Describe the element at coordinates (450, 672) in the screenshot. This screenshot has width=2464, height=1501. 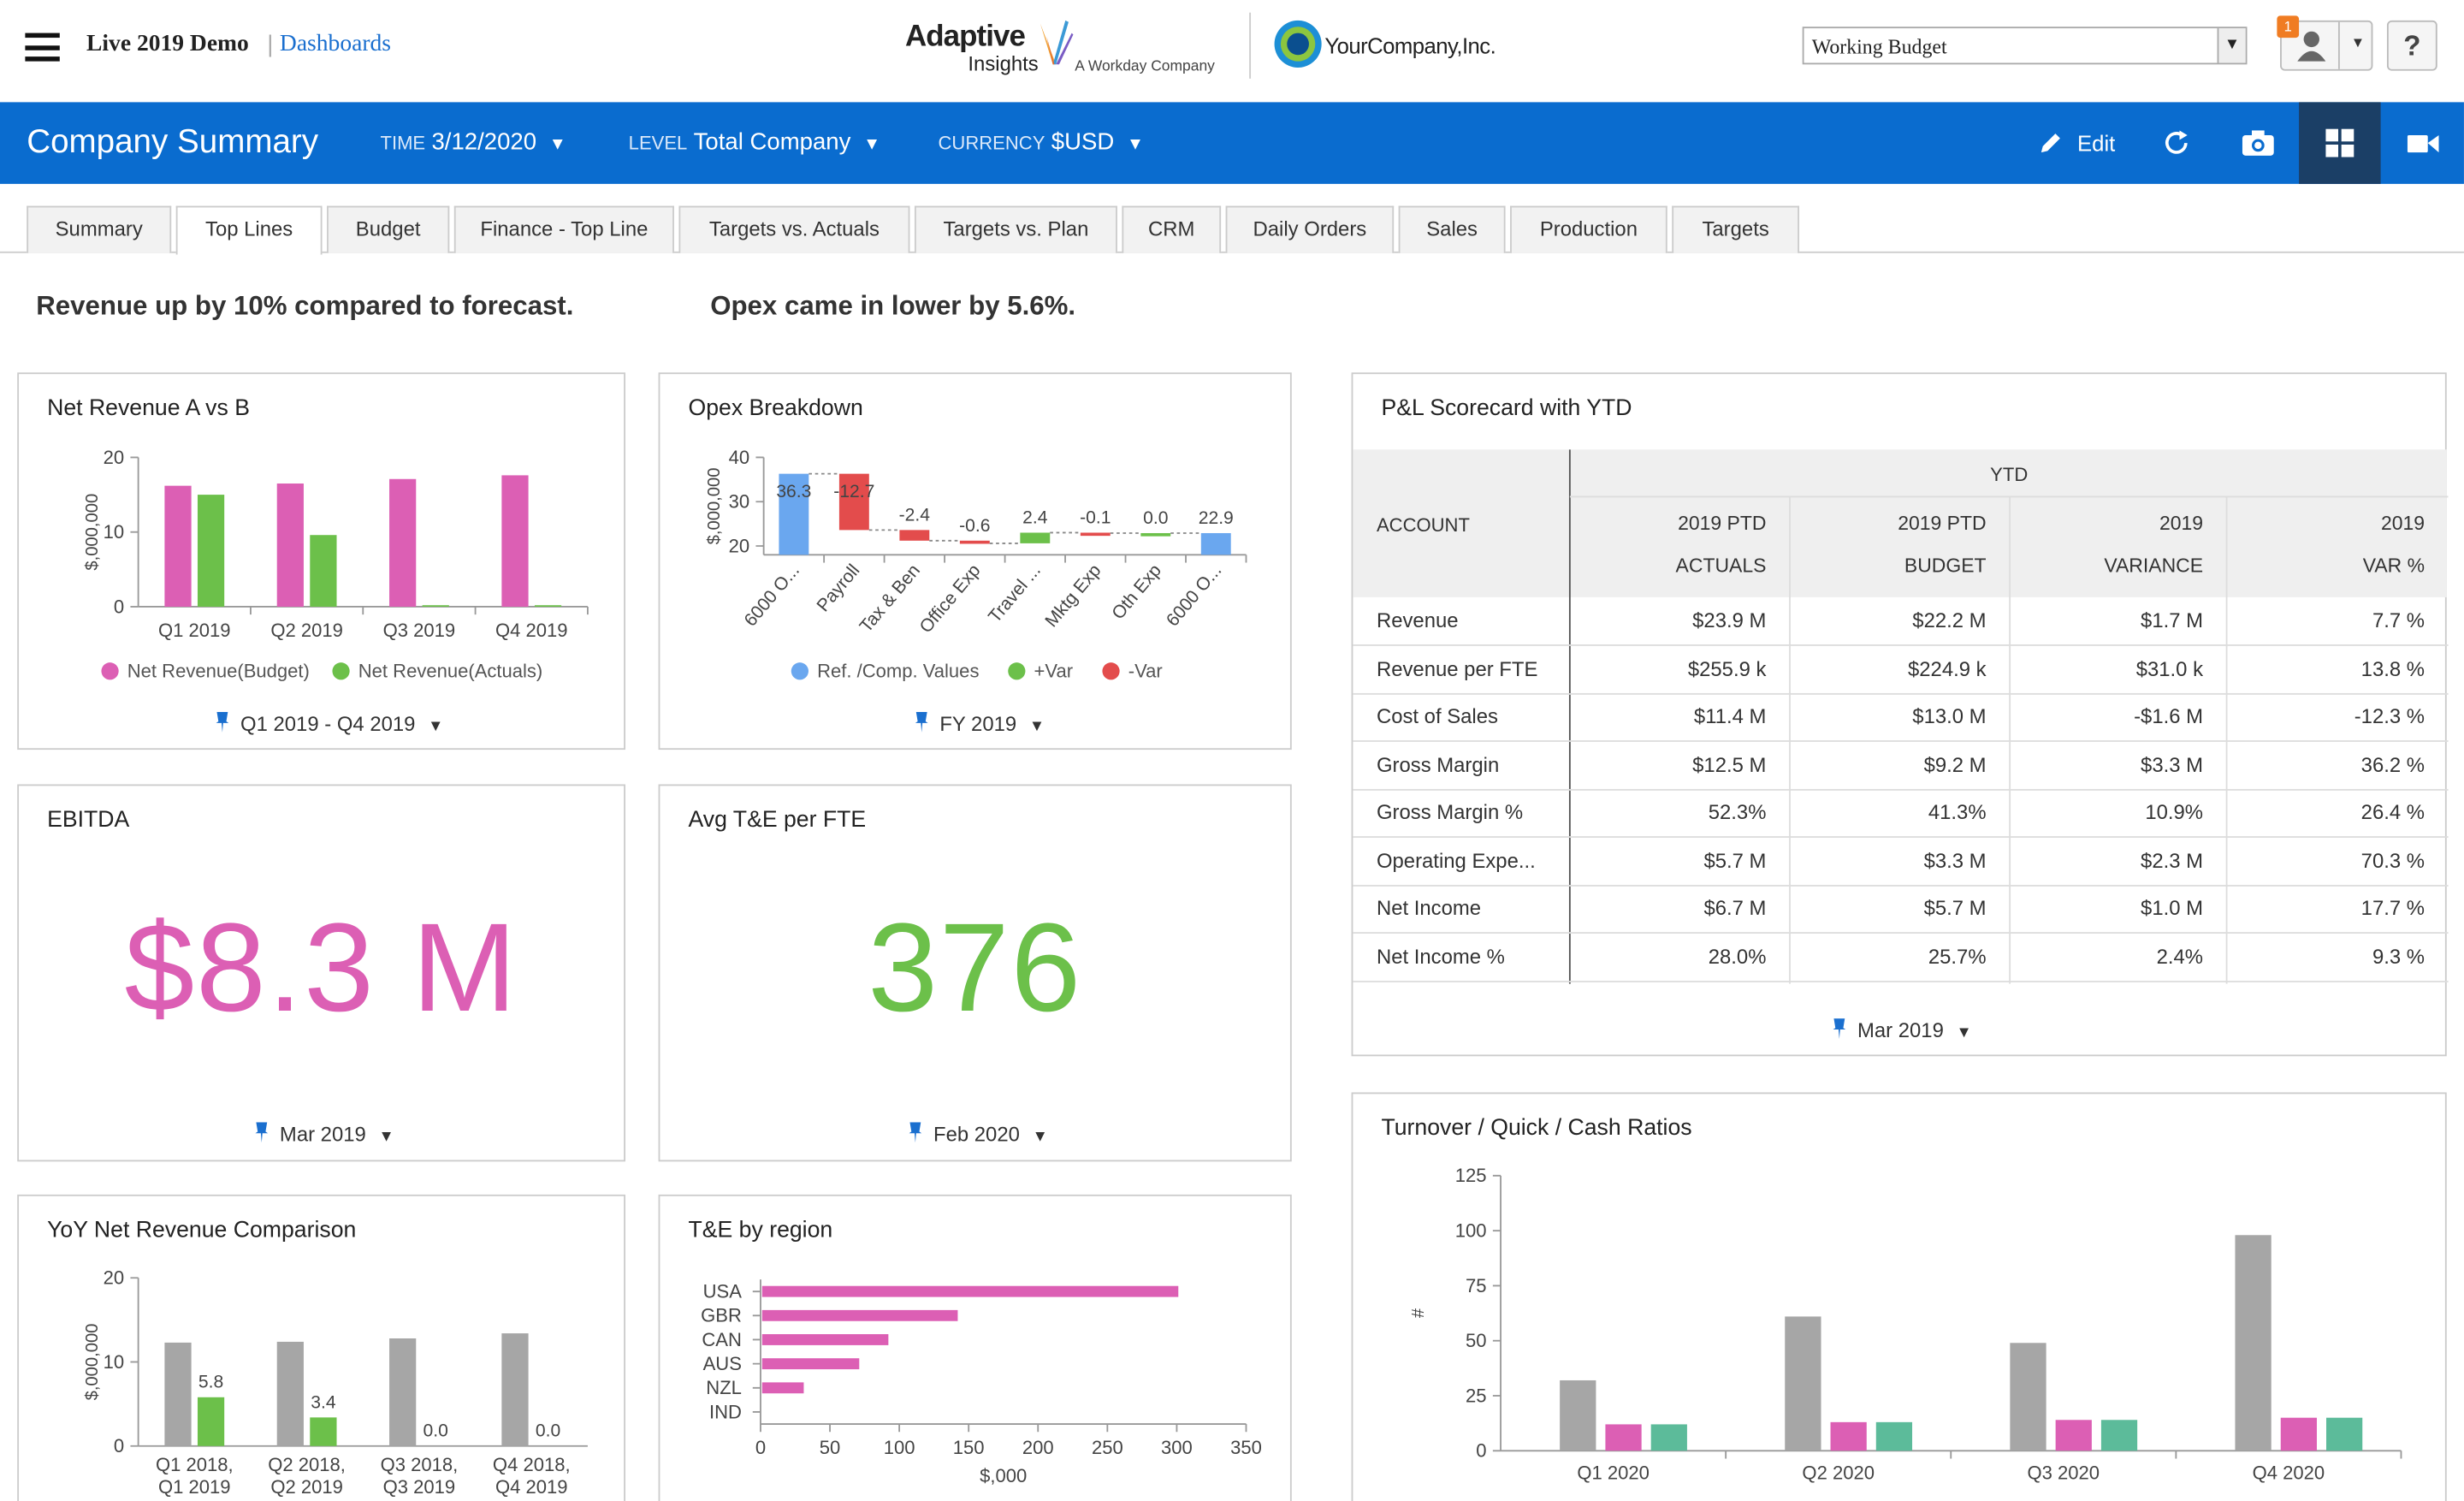
I see `legend-label: Net Revenue(Actuals)` at that location.